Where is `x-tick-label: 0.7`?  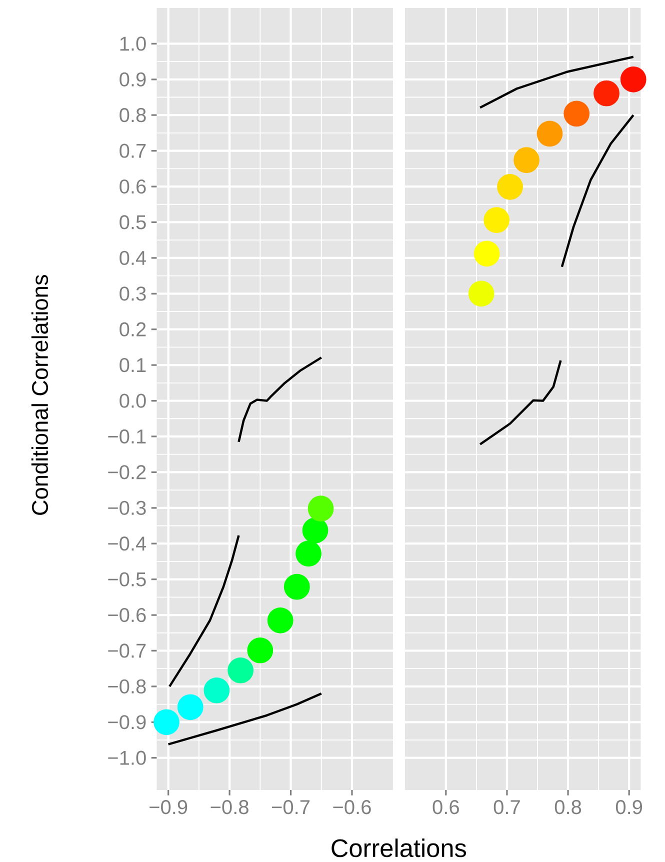 x-tick-label: 0.7 is located at coordinates (507, 807).